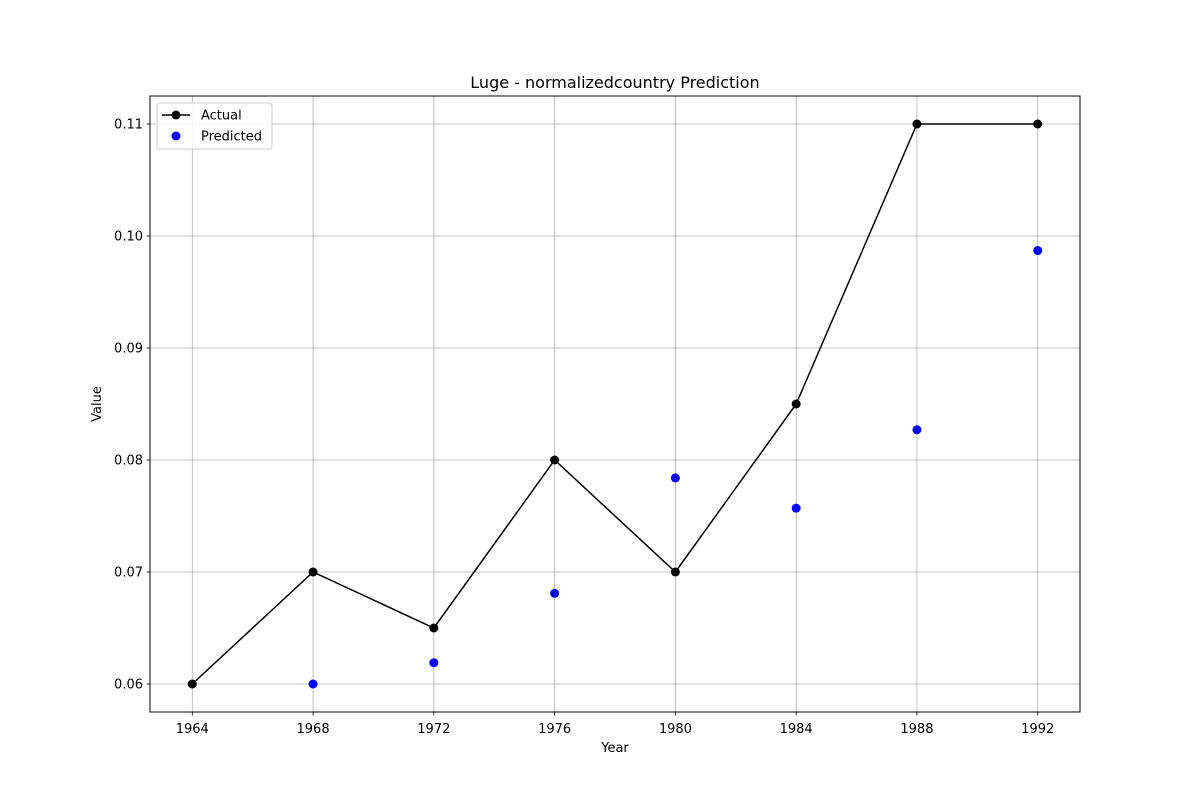 The width and height of the screenshot is (1200, 800). Describe the element at coordinates (192, 729) in the screenshot. I see `x-tick-label: 1964` at that location.